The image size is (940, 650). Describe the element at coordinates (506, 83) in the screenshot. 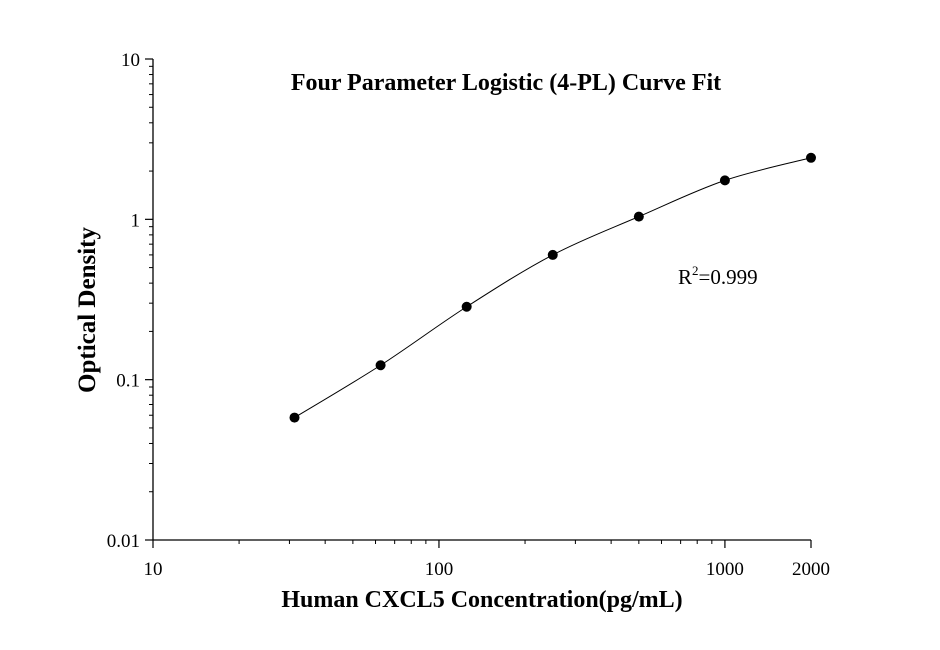

I see `chart-title: Four Parameter Logistic (4-PL) Curve Fit` at that location.